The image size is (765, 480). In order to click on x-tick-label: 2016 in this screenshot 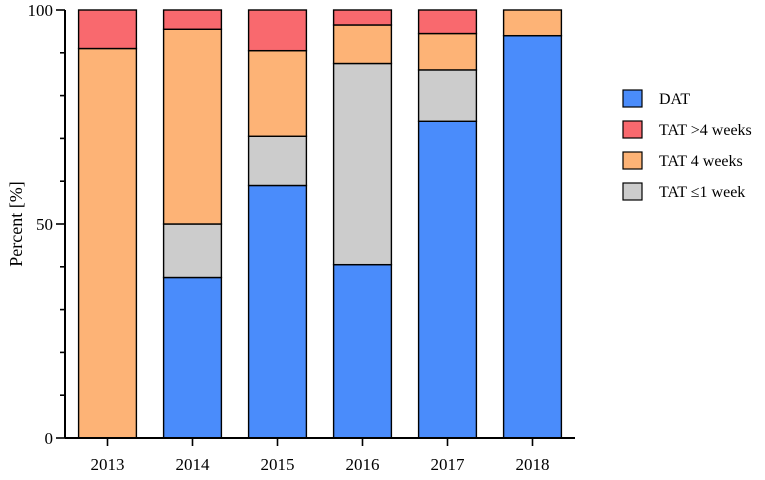, I will do `click(363, 464)`.